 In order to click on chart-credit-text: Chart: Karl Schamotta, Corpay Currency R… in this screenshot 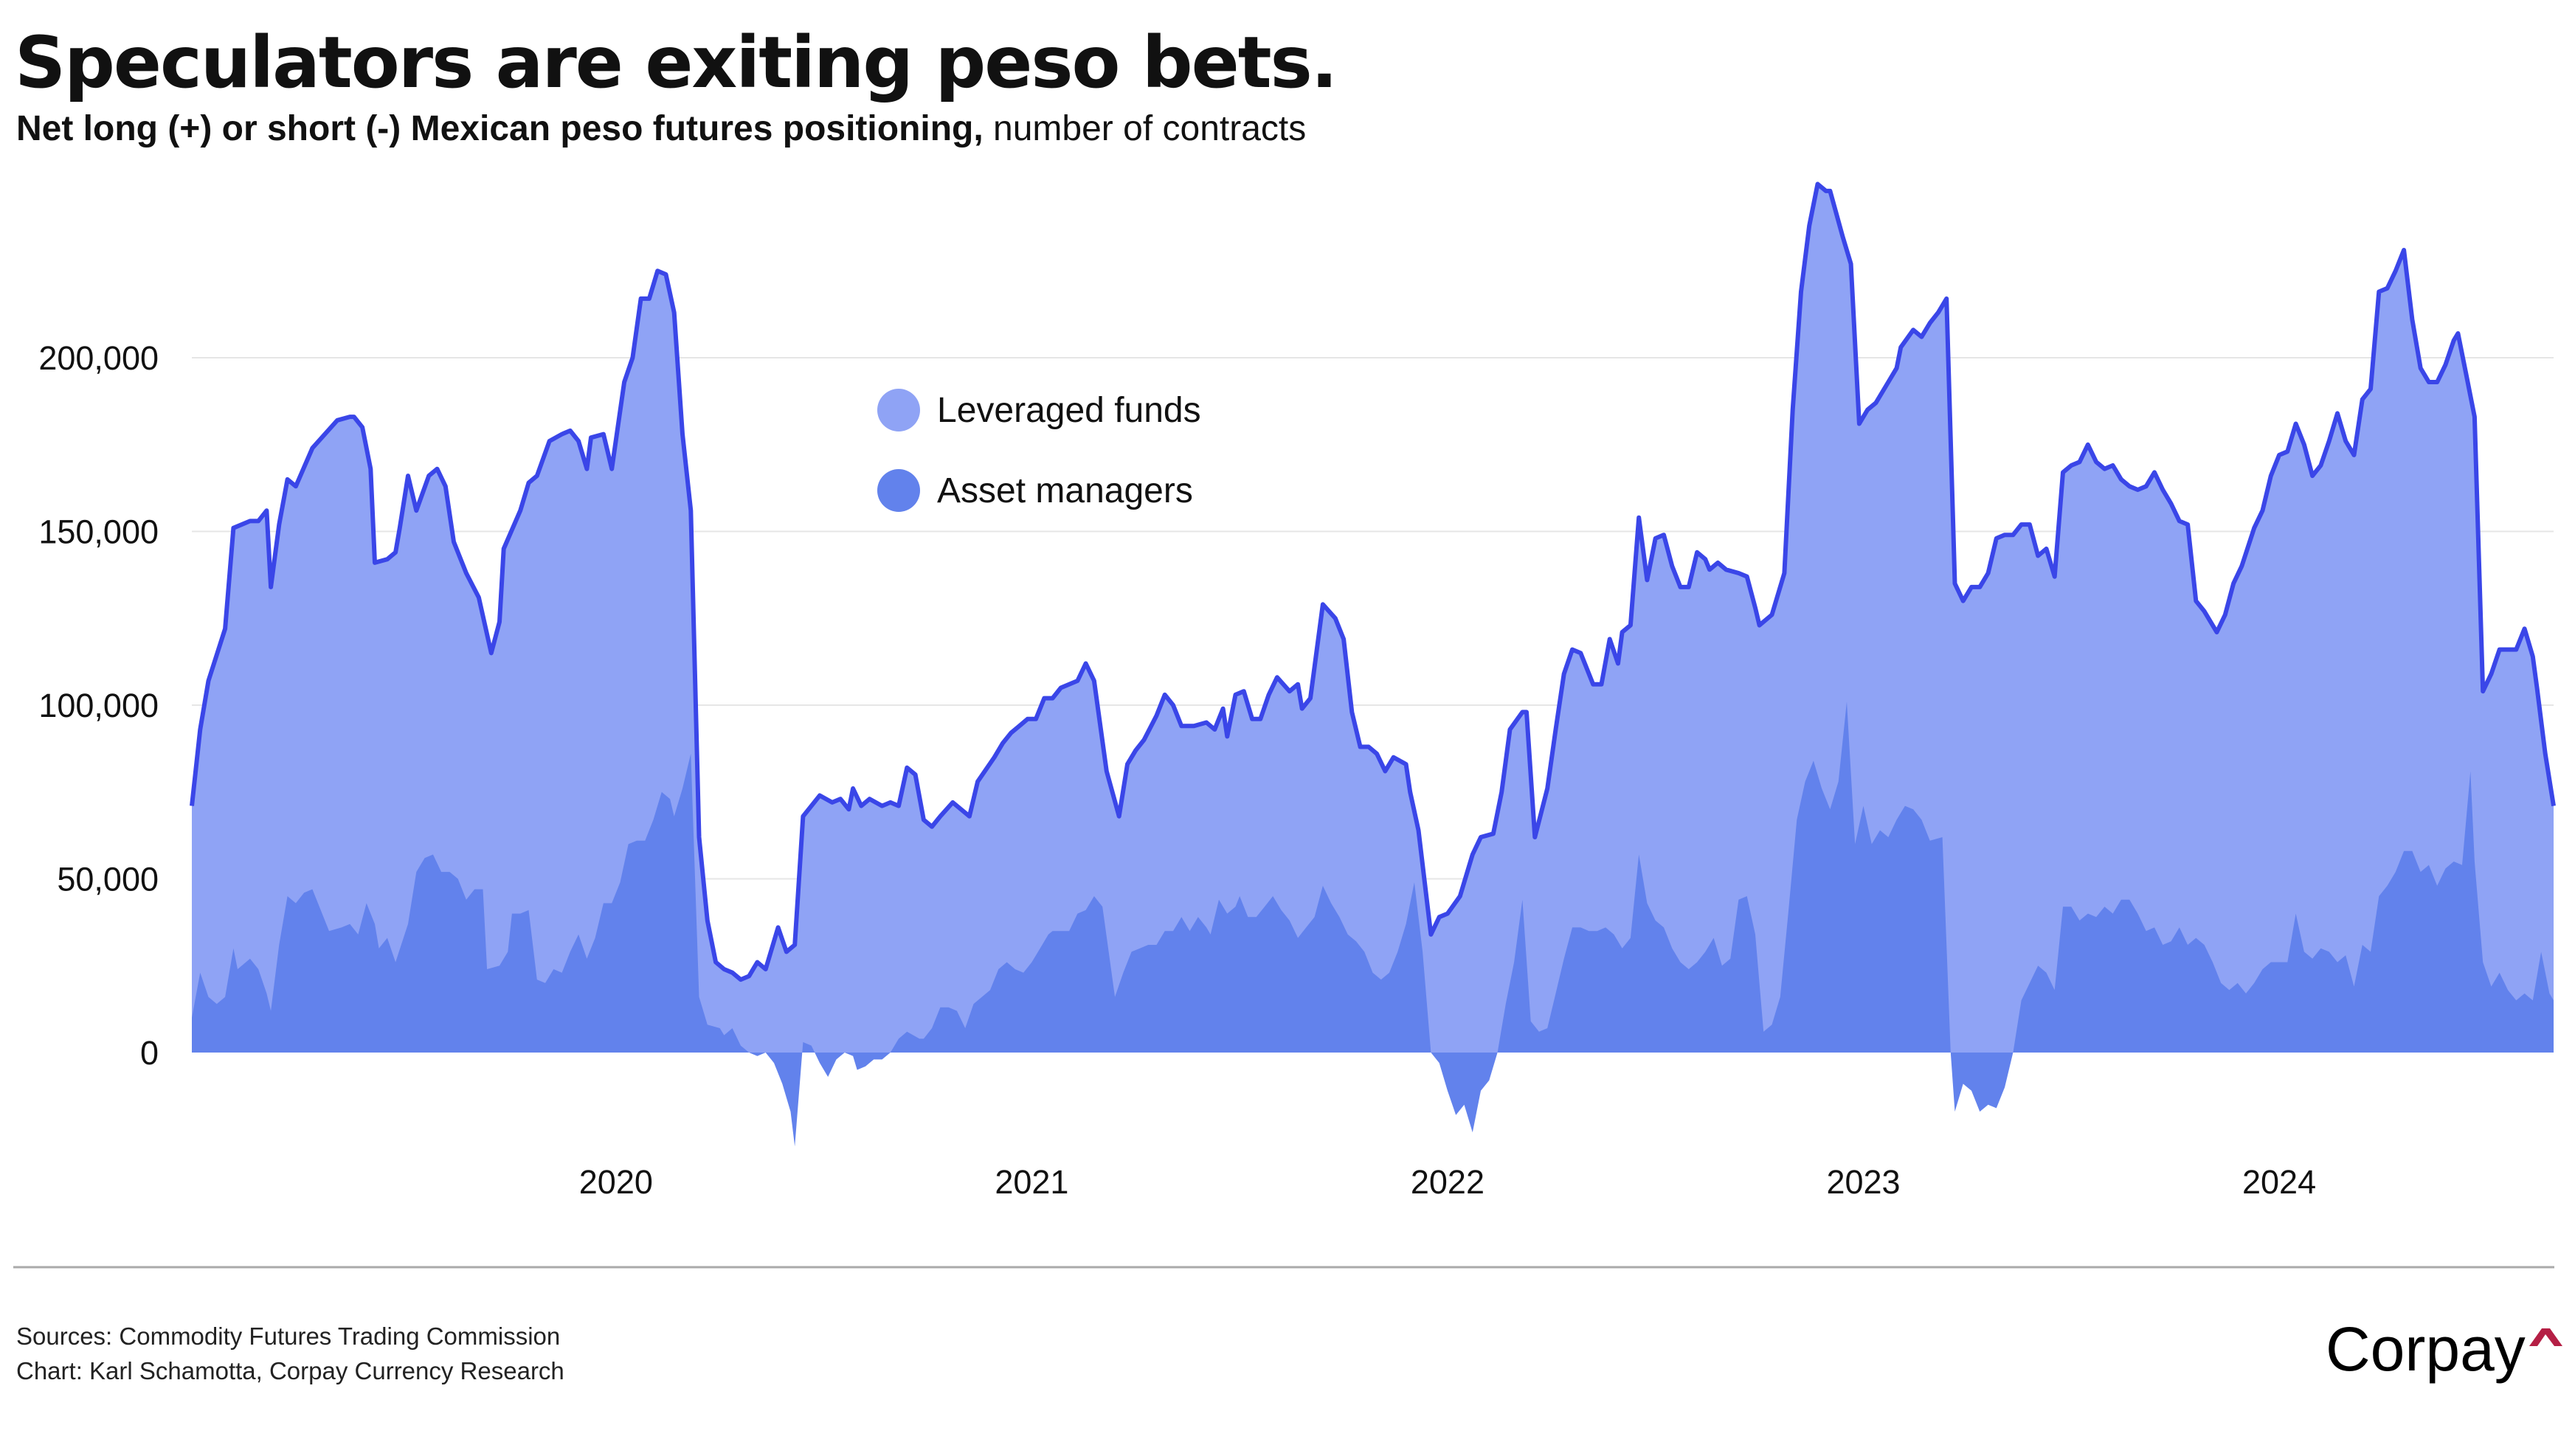, I will do `click(290, 1370)`.